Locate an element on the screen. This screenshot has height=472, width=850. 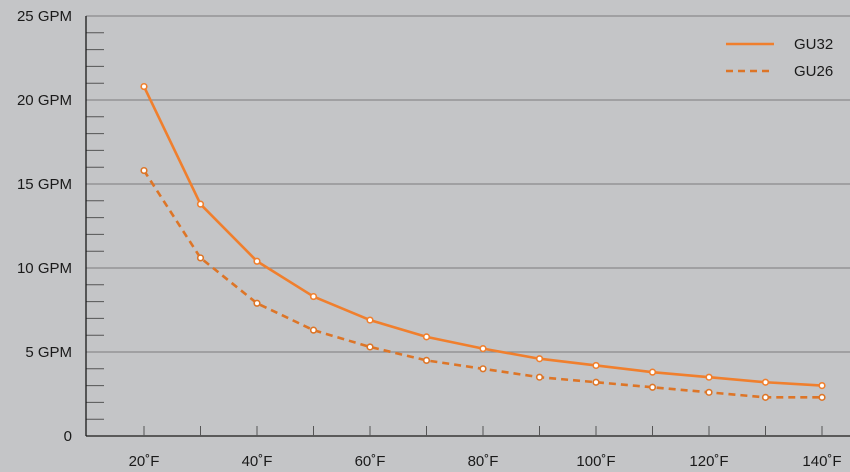
legend: GU32 GU26 is located at coordinates (779, 58).